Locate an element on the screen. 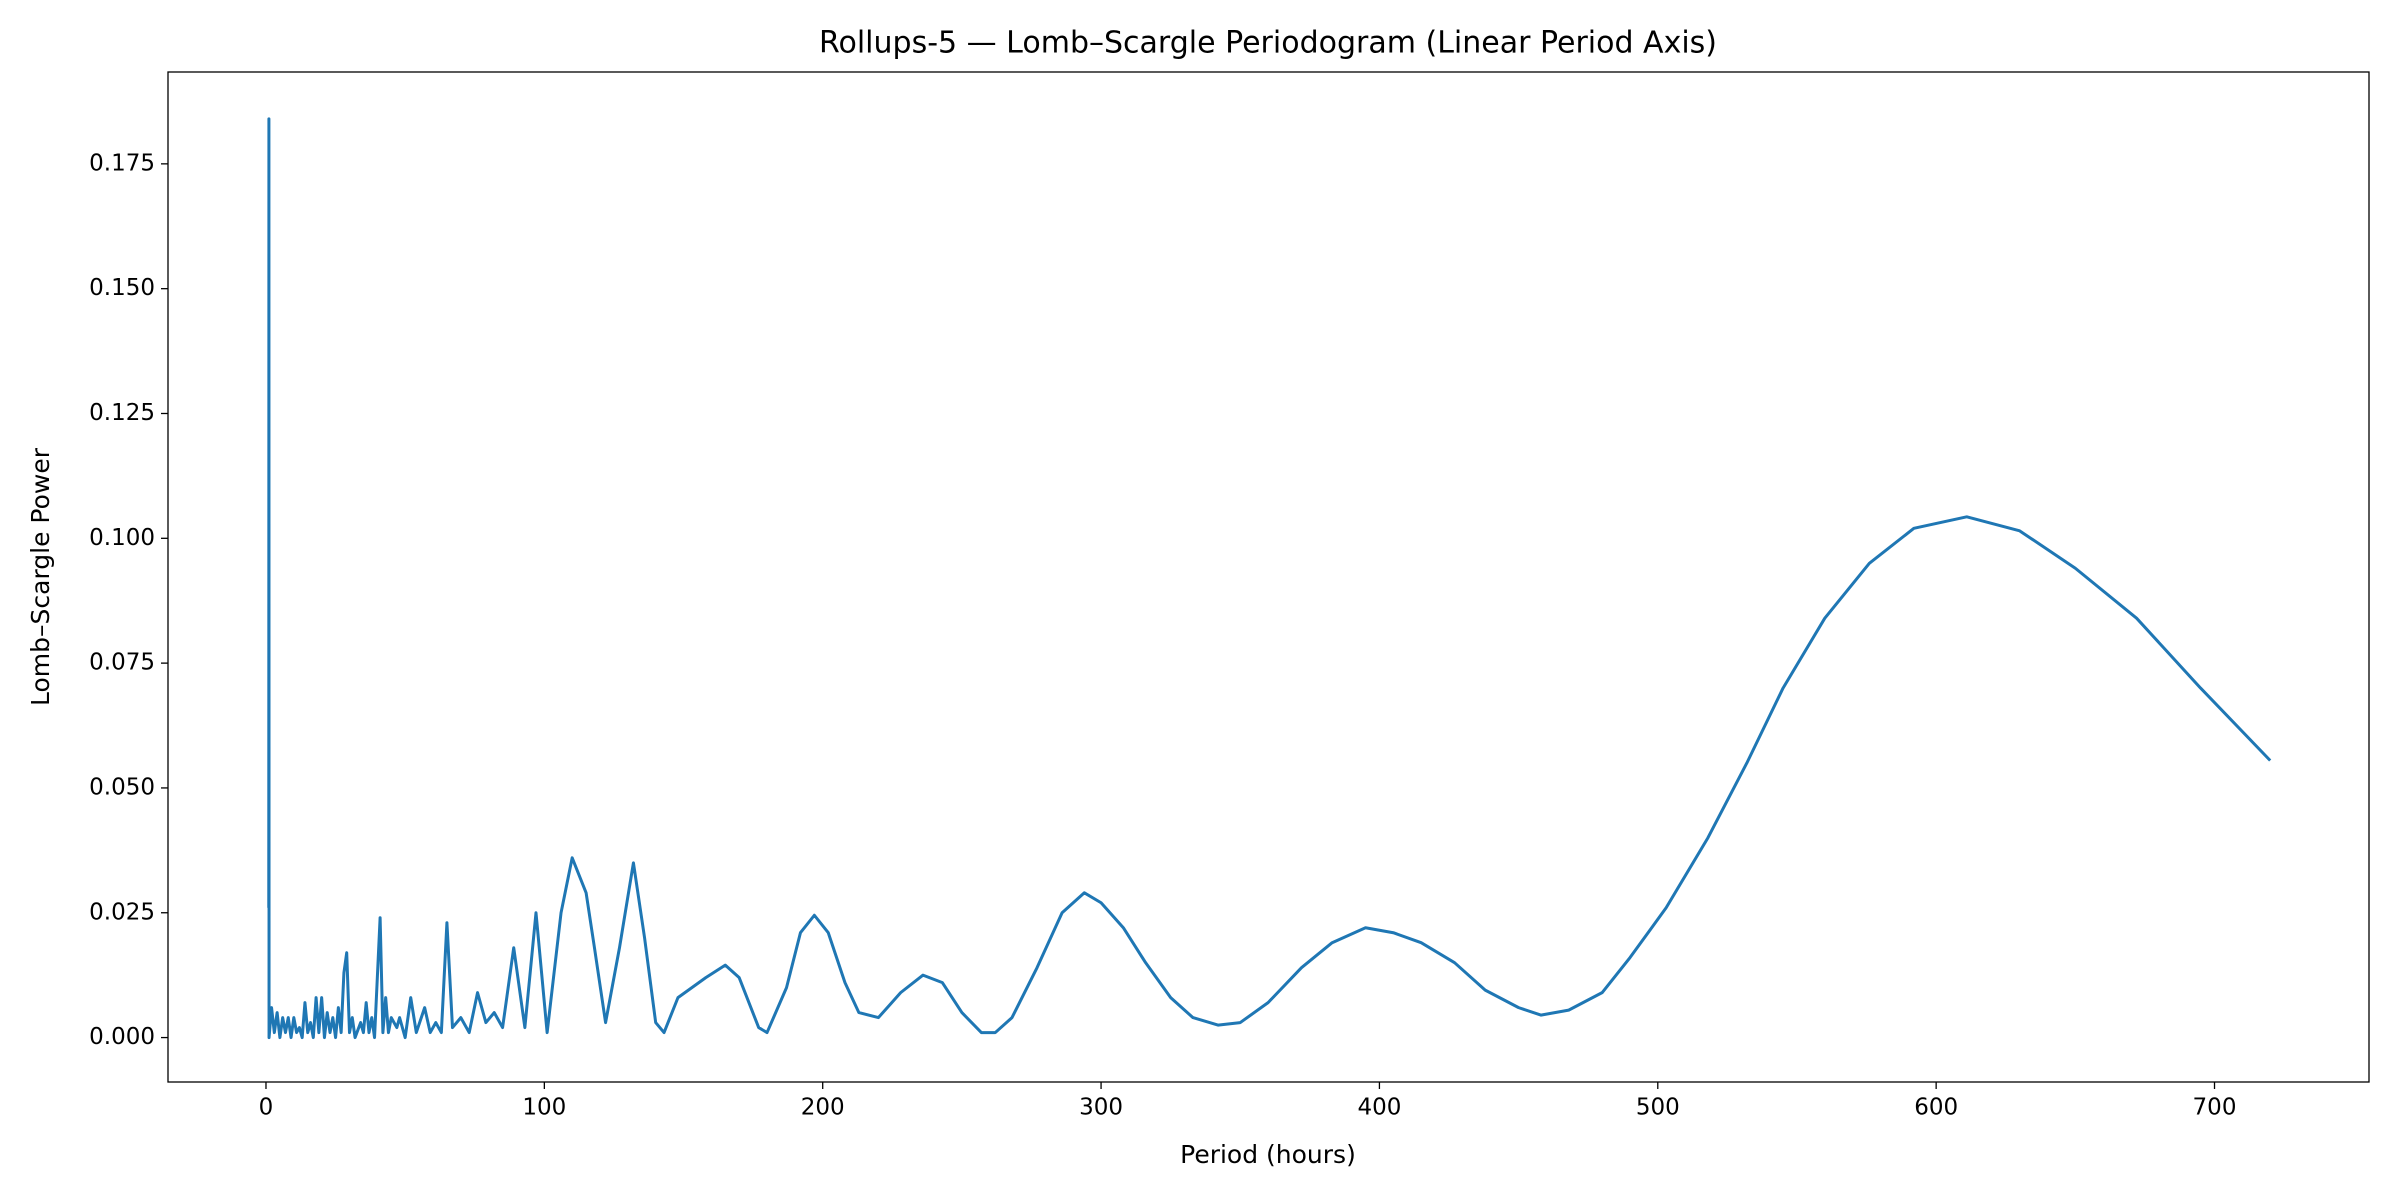  x-tick-label: 300 is located at coordinates (1101, 1108).